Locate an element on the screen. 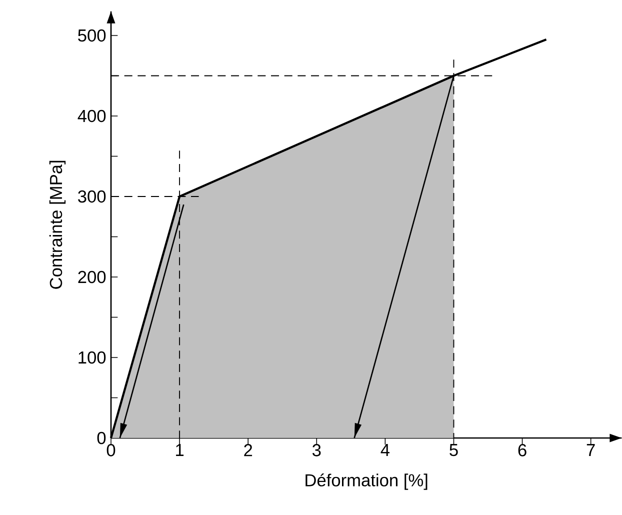 The width and height of the screenshot is (622, 515). x-tick-label: 7 is located at coordinates (590, 450).